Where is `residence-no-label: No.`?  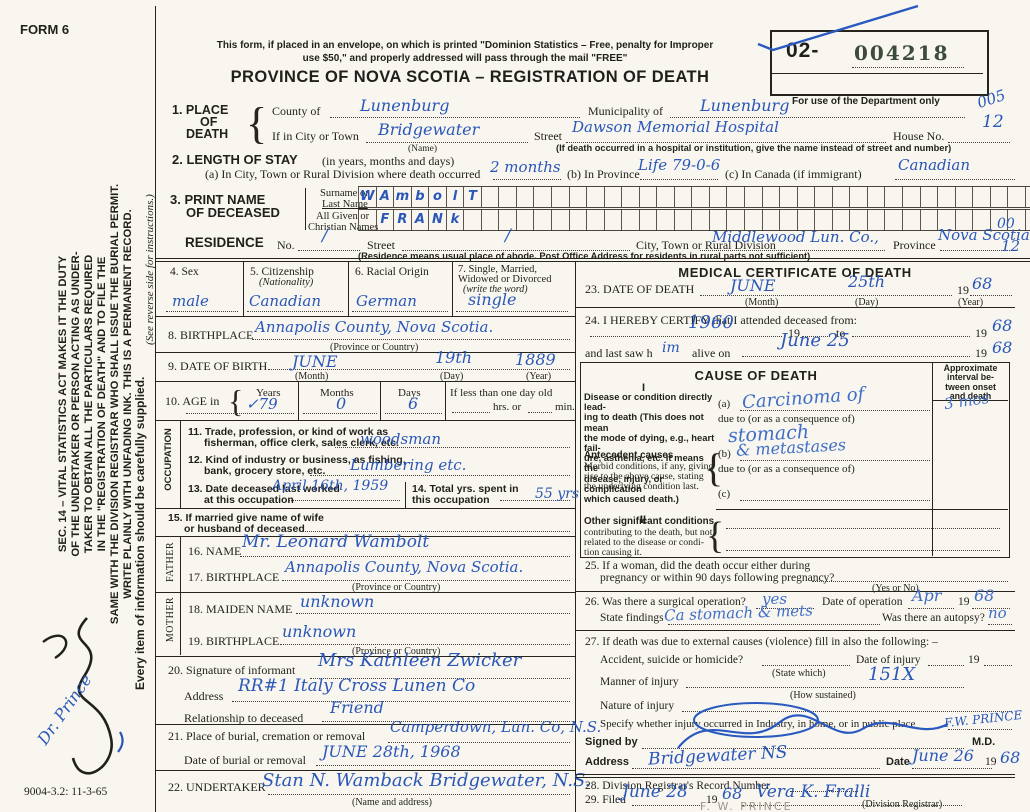
residence-no-label: No. is located at coordinates (286, 245).